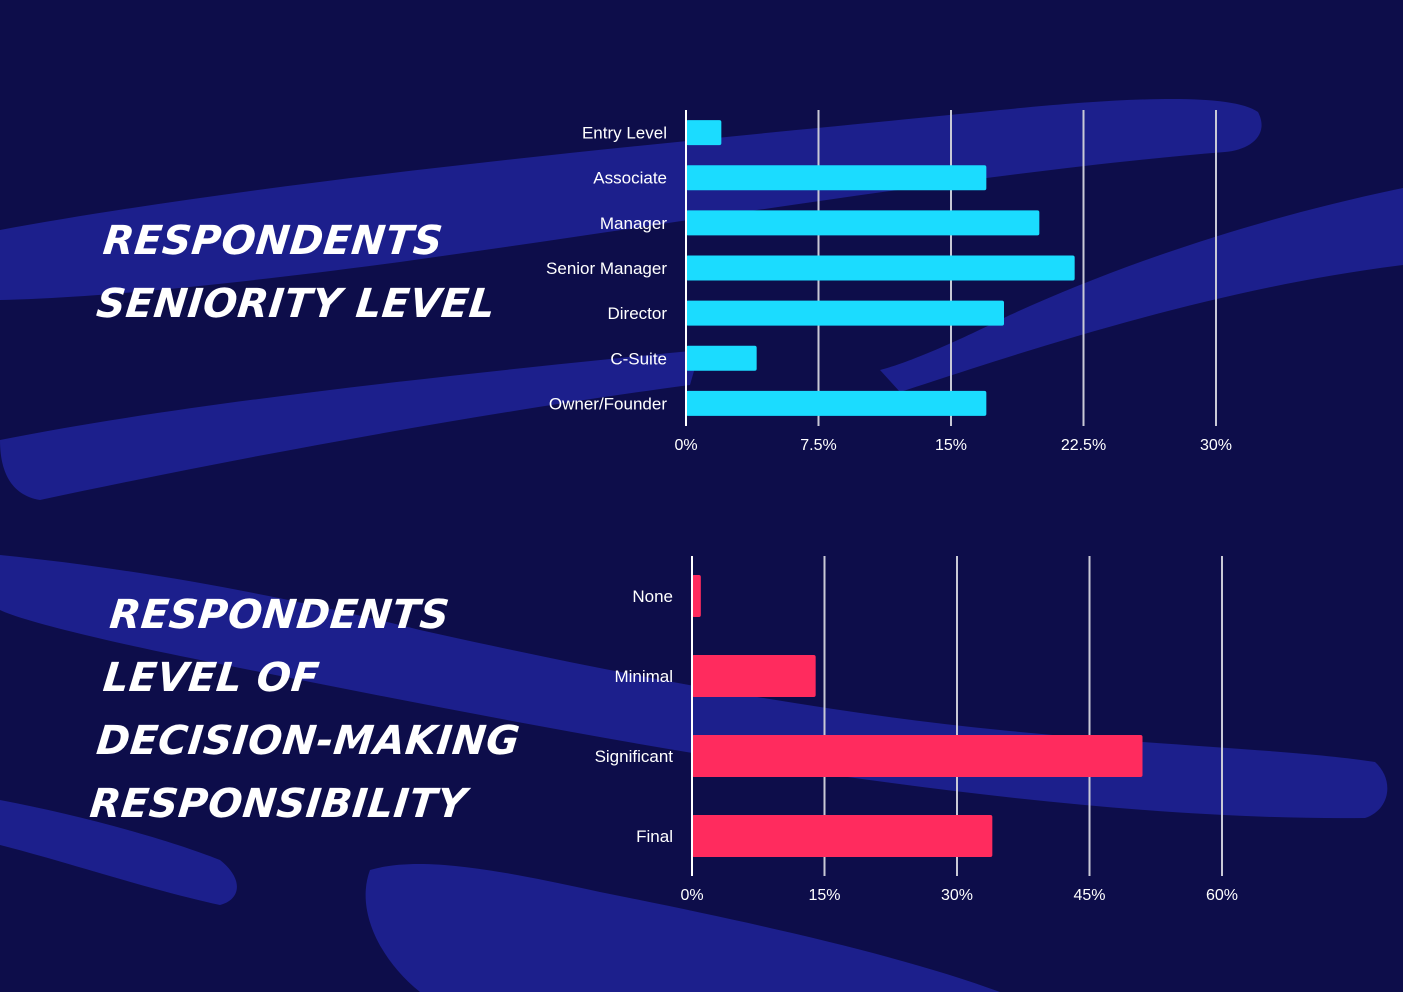 The width and height of the screenshot is (1403, 992). What do you see at coordinates (1083, 445) in the screenshot?
I see `tick-label: 22.5%` at bounding box center [1083, 445].